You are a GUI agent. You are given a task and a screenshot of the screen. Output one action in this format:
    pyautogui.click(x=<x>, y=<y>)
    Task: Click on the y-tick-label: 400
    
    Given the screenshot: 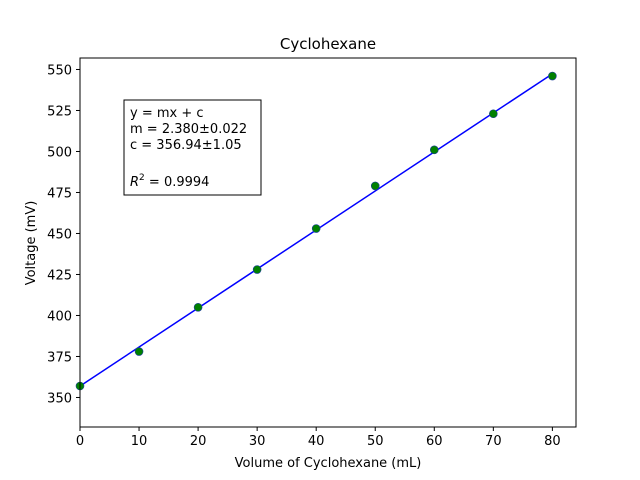 What is the action you would take?
    pyautogui.click(x=59, y=316)
    